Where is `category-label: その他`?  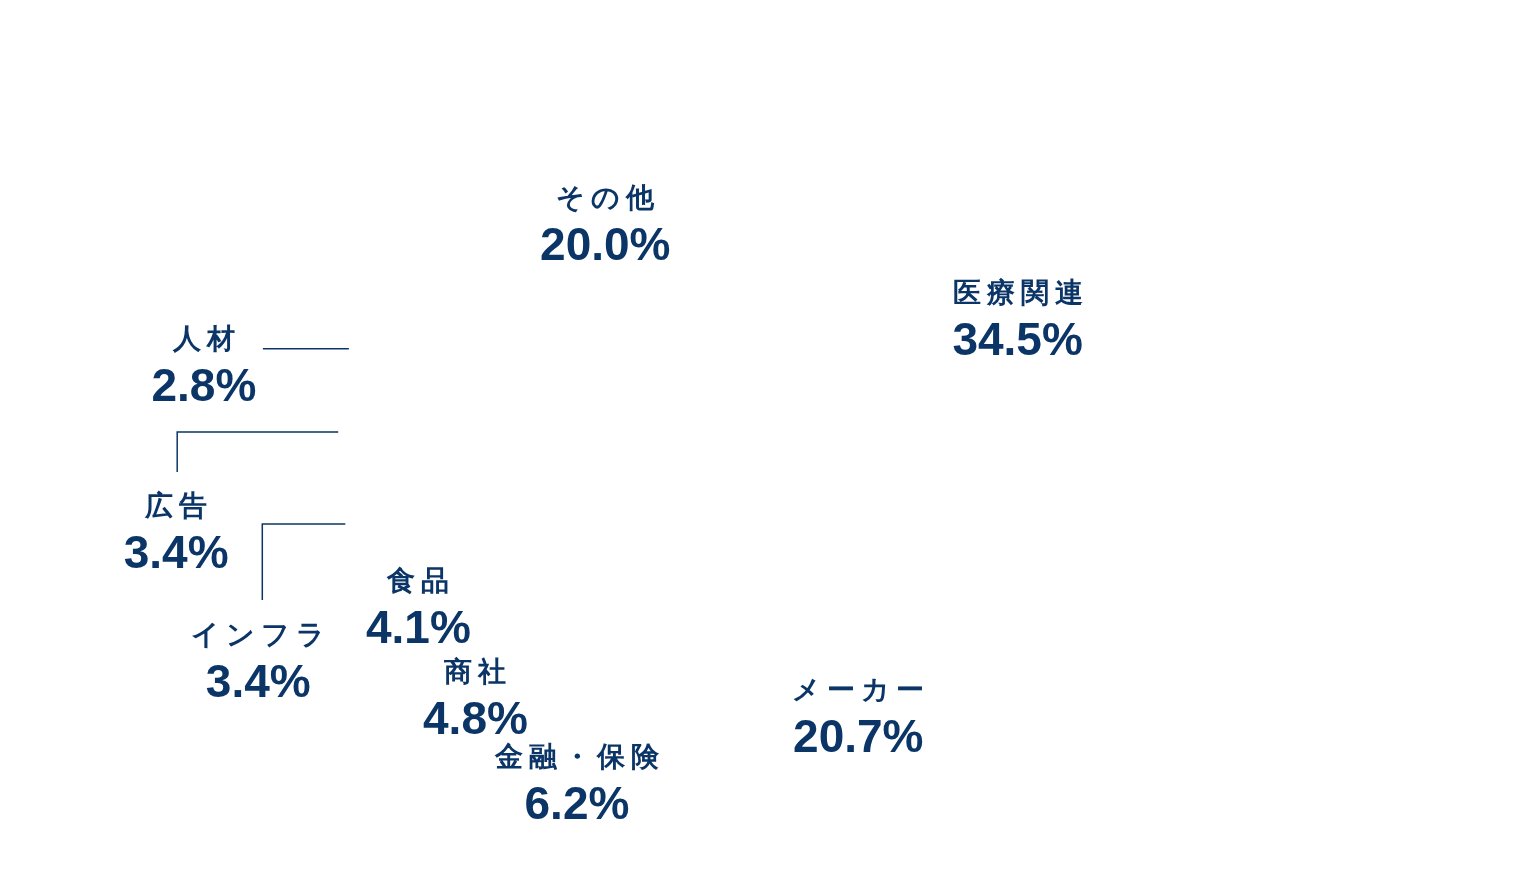
category-label: その他 is located at coordinates (608, 197).